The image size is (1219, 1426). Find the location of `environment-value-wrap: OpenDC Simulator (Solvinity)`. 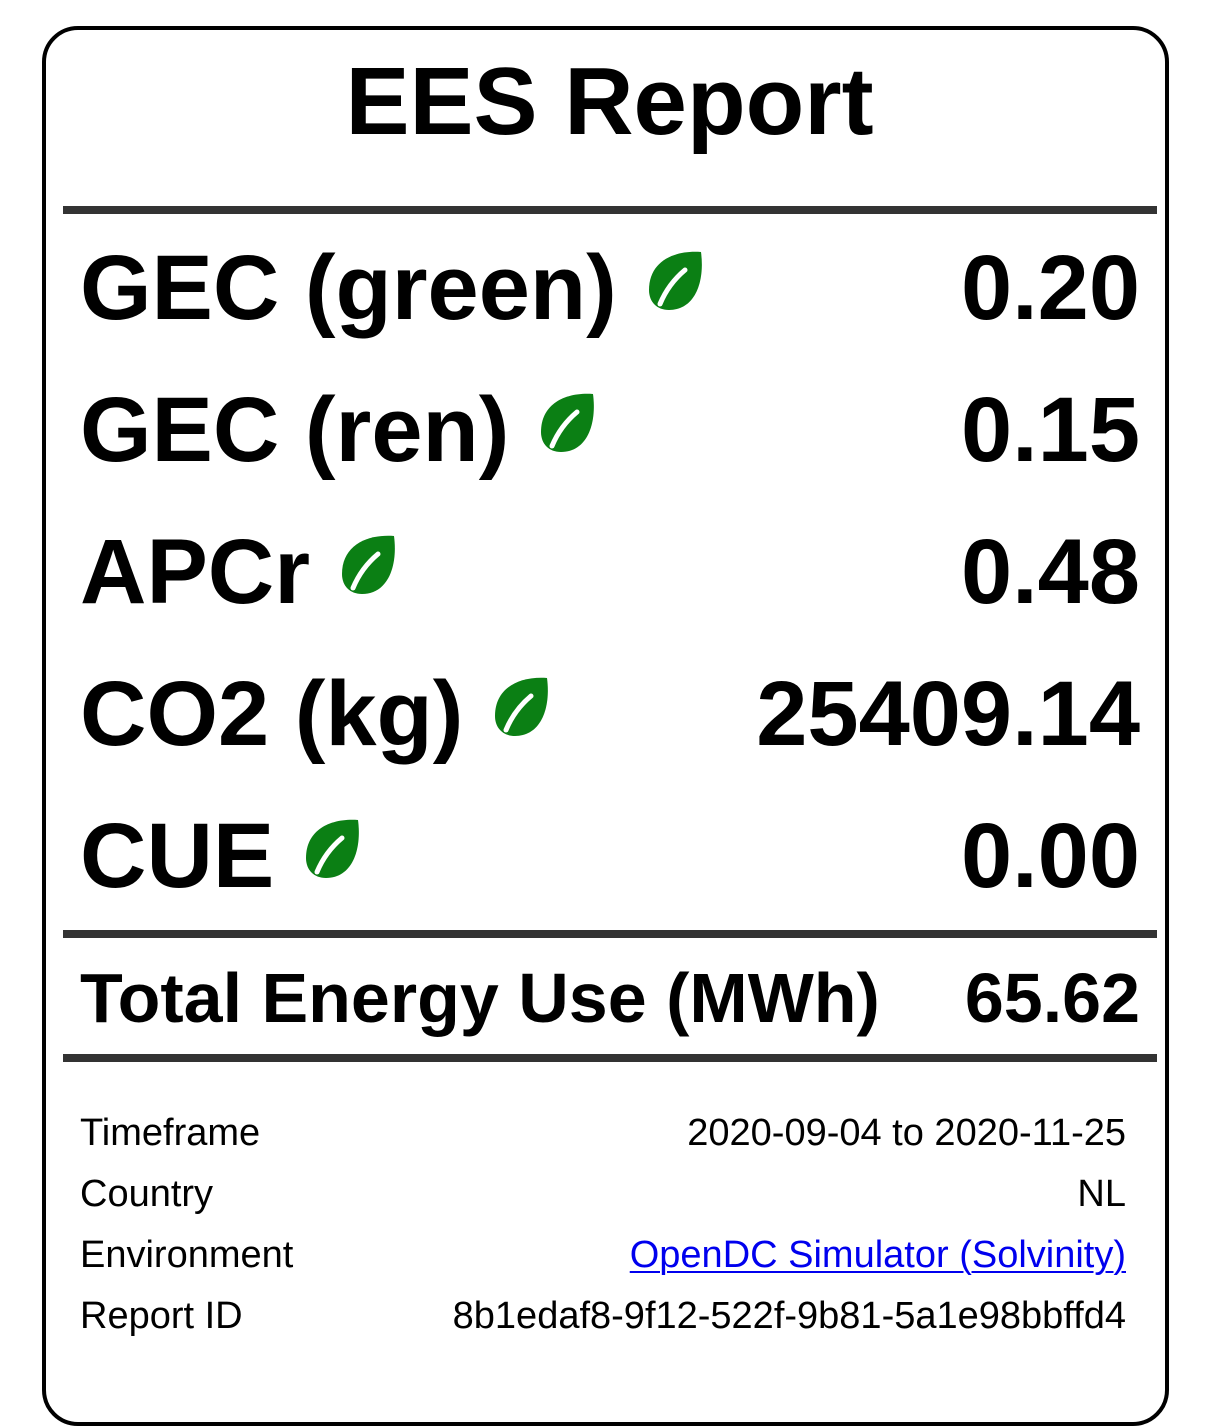

environment-value-wrap: OpenDC Simulator (Solvinity) is located at coordinates (878, 1255).